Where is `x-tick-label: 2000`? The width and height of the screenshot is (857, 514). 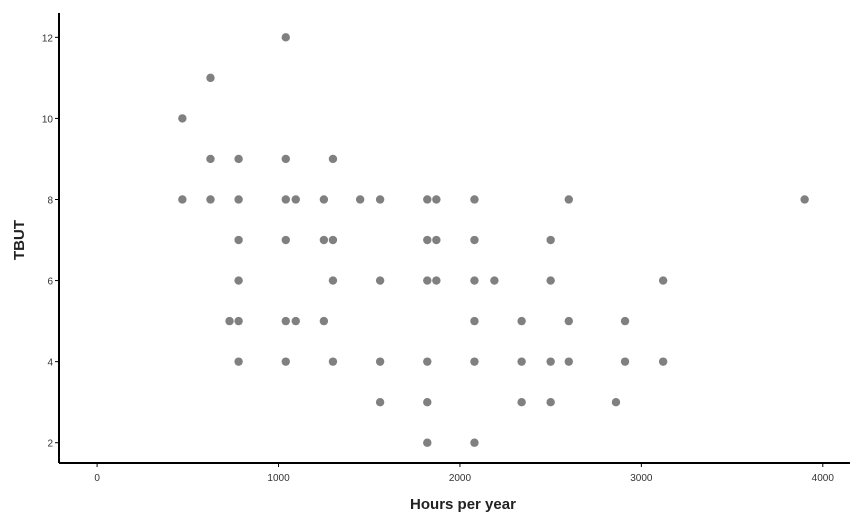 x-tick-label: 2000 is located at coordinates (460, 478).